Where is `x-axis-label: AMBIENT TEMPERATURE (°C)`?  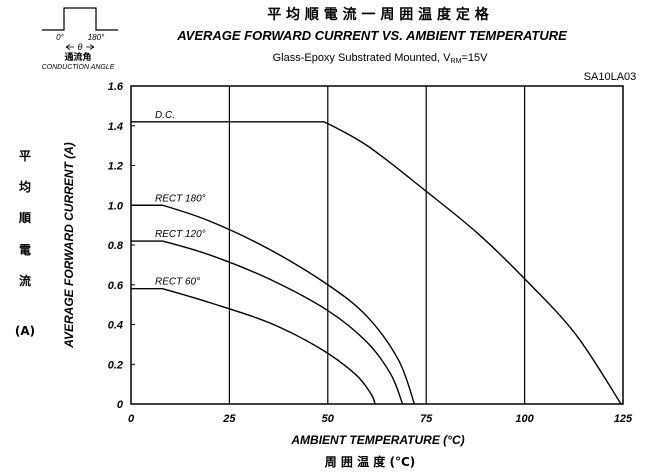 x-axis-label: AMBIENT TEMPERATURE (°C) is located at coordinates (377, 440).